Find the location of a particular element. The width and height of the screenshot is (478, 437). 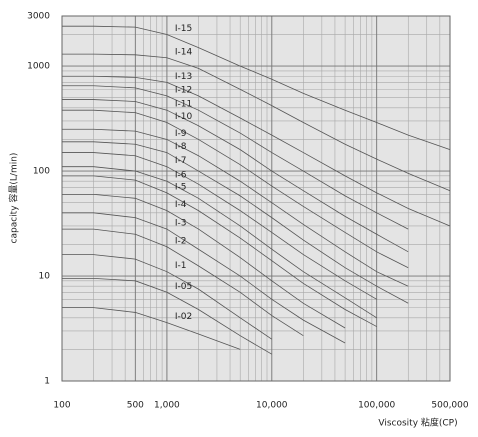

series-label: I-7 is located at coordinates (181, 161).